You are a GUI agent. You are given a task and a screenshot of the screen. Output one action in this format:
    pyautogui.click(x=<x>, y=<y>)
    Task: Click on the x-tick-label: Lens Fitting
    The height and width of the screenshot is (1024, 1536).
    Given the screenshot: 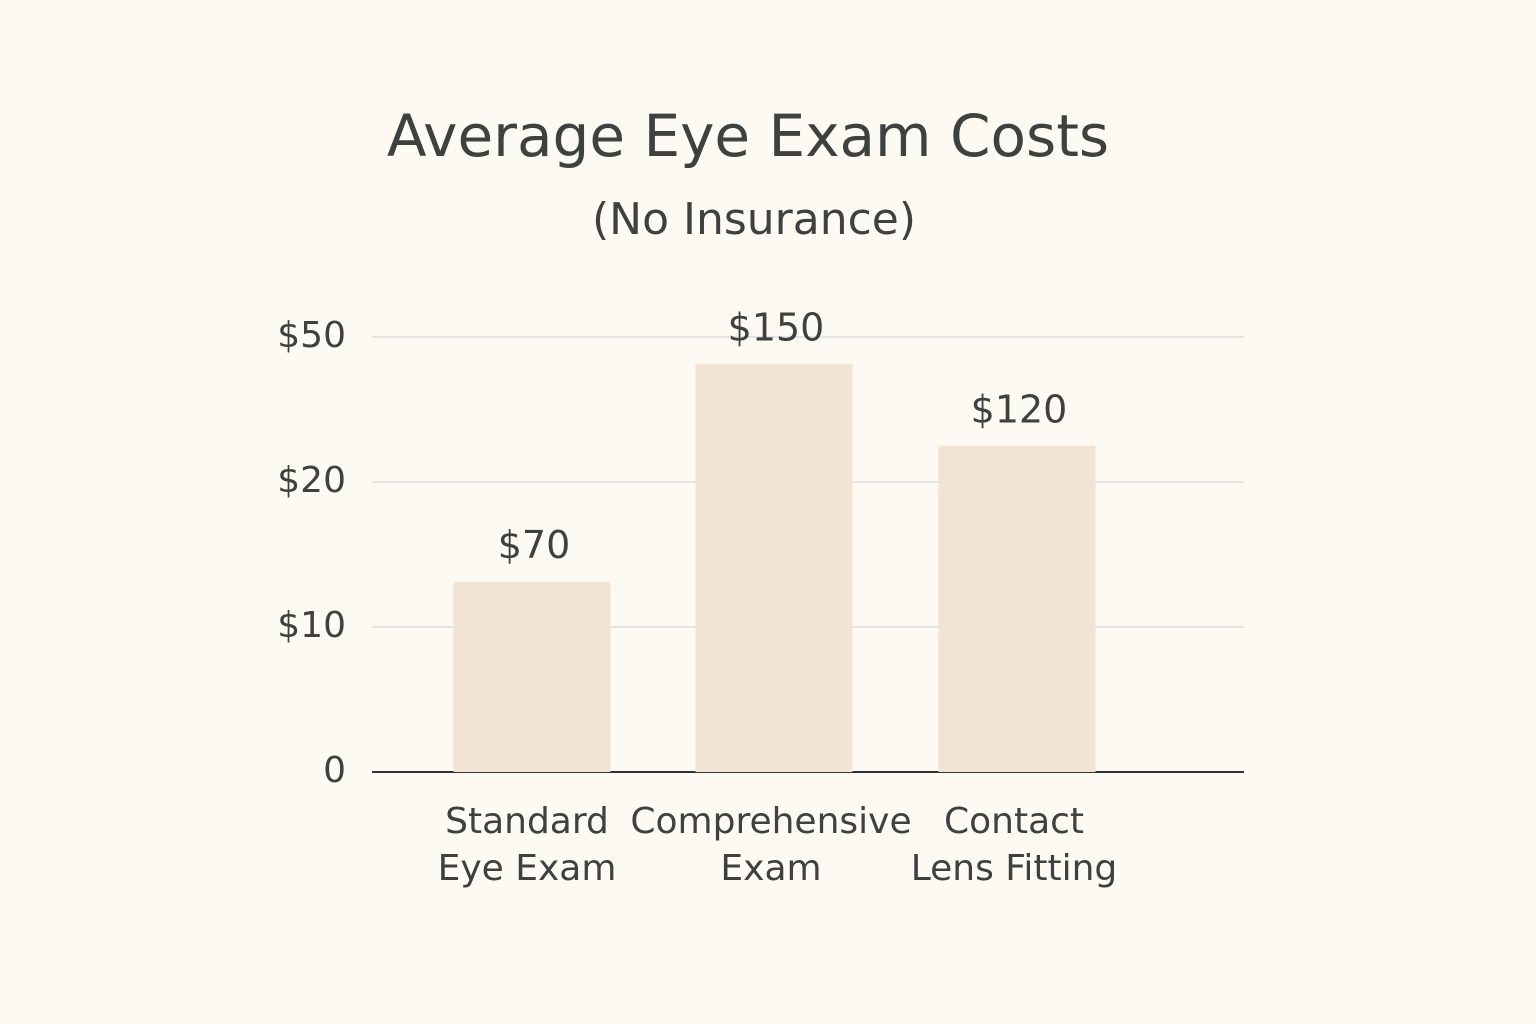 What is the action you would take?
    pyautogui.click(x=1014, y=868)
    